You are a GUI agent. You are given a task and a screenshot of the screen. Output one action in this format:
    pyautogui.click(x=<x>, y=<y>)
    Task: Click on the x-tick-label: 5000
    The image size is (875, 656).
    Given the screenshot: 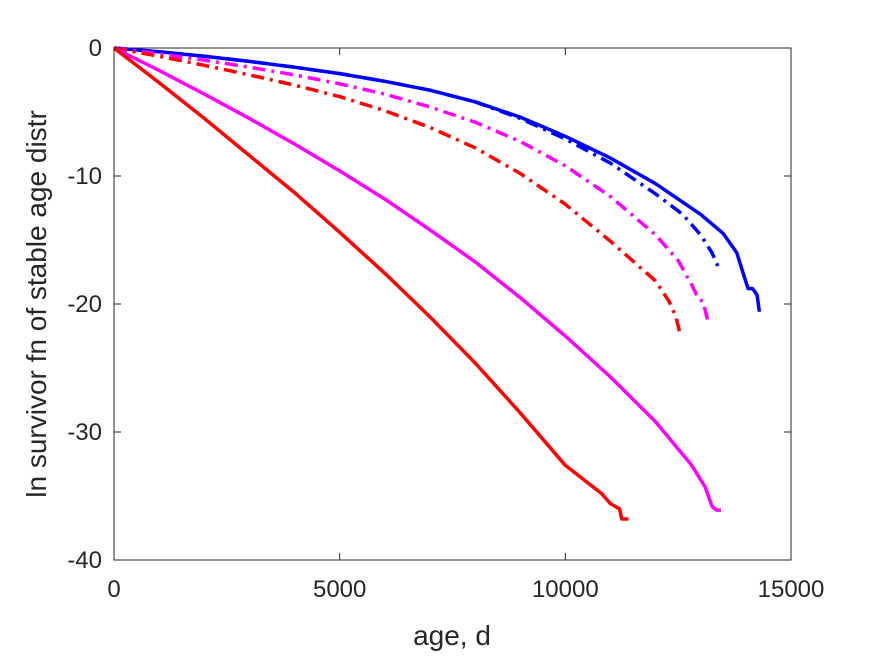 What is the action you would take?
    pyautogui.click(x=339, y=589)
    